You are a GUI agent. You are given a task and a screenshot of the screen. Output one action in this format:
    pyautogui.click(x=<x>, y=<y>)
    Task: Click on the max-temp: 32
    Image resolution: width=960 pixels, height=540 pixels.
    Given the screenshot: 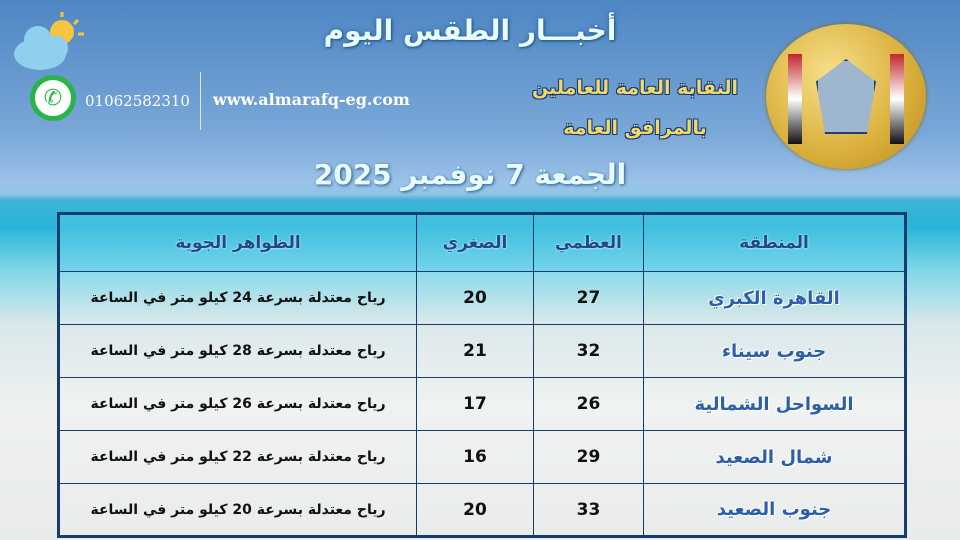 What is the action you would take?
    pyautogui.click(x=588, y=351)
    